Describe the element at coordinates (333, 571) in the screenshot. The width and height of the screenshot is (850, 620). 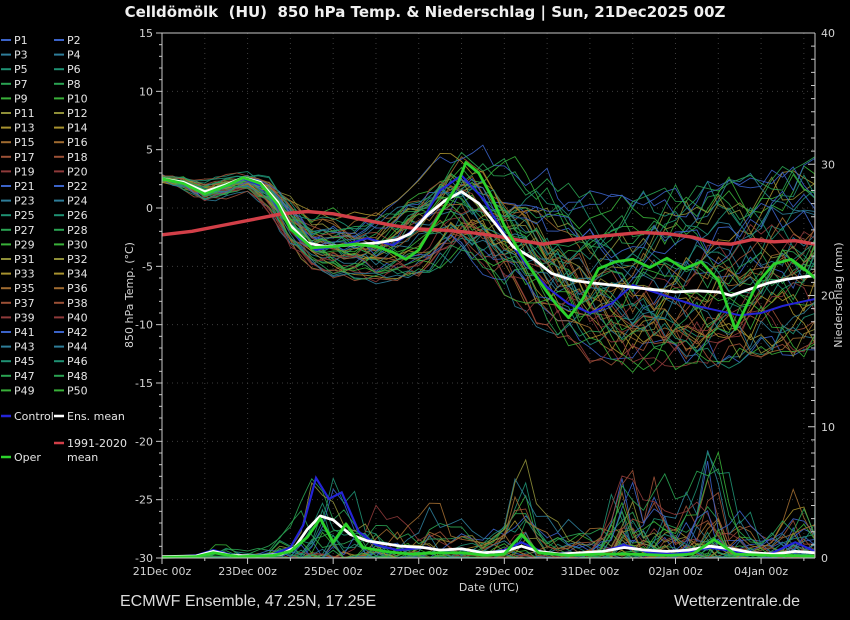
I see `x-tick-label: 25Dec 00z` at that location.